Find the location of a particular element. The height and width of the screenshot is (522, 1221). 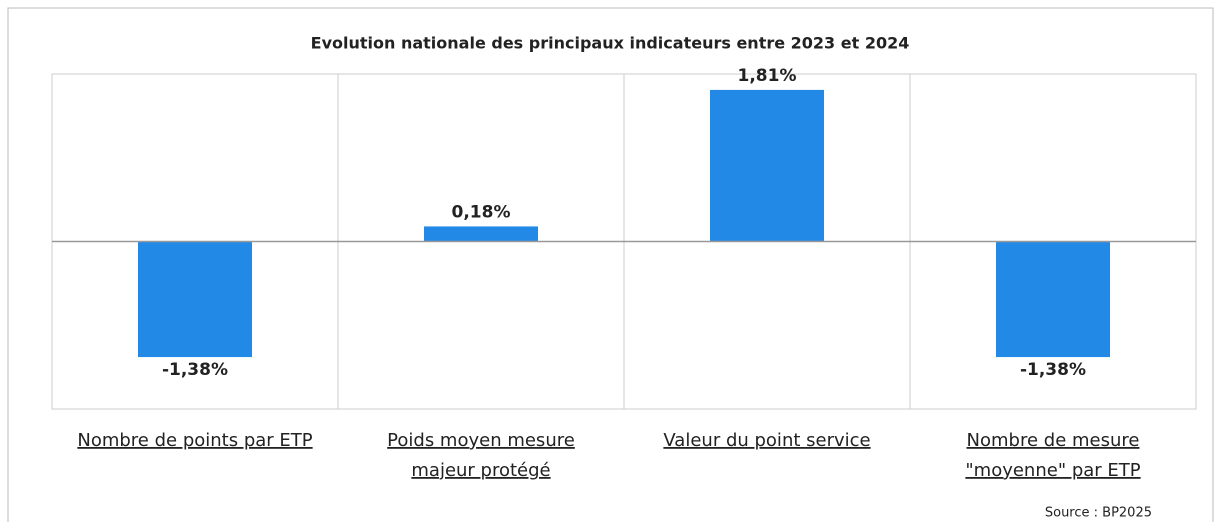

source: Source : BP2025 is located at coordinates (1098, 513).